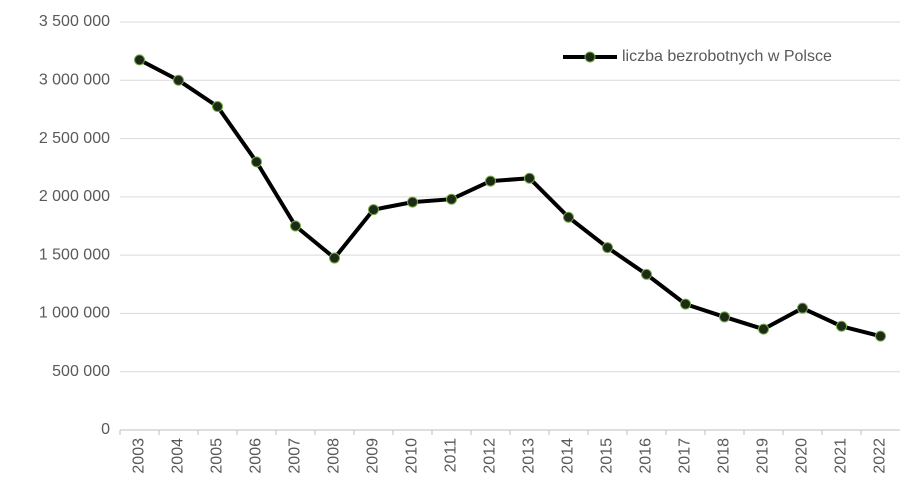 This screenshot has height=488, width=902. I want to click on legend-label: liczba bezrobotnych w Polsce, so click(727, 56).